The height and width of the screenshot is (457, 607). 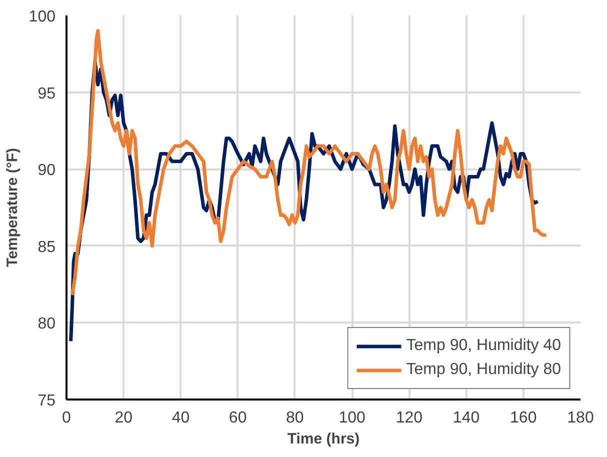 What do you see at coordinates (466, 418) in the screenshot?
I see `x-tick-label: 140` at bounding box center [466, 418].